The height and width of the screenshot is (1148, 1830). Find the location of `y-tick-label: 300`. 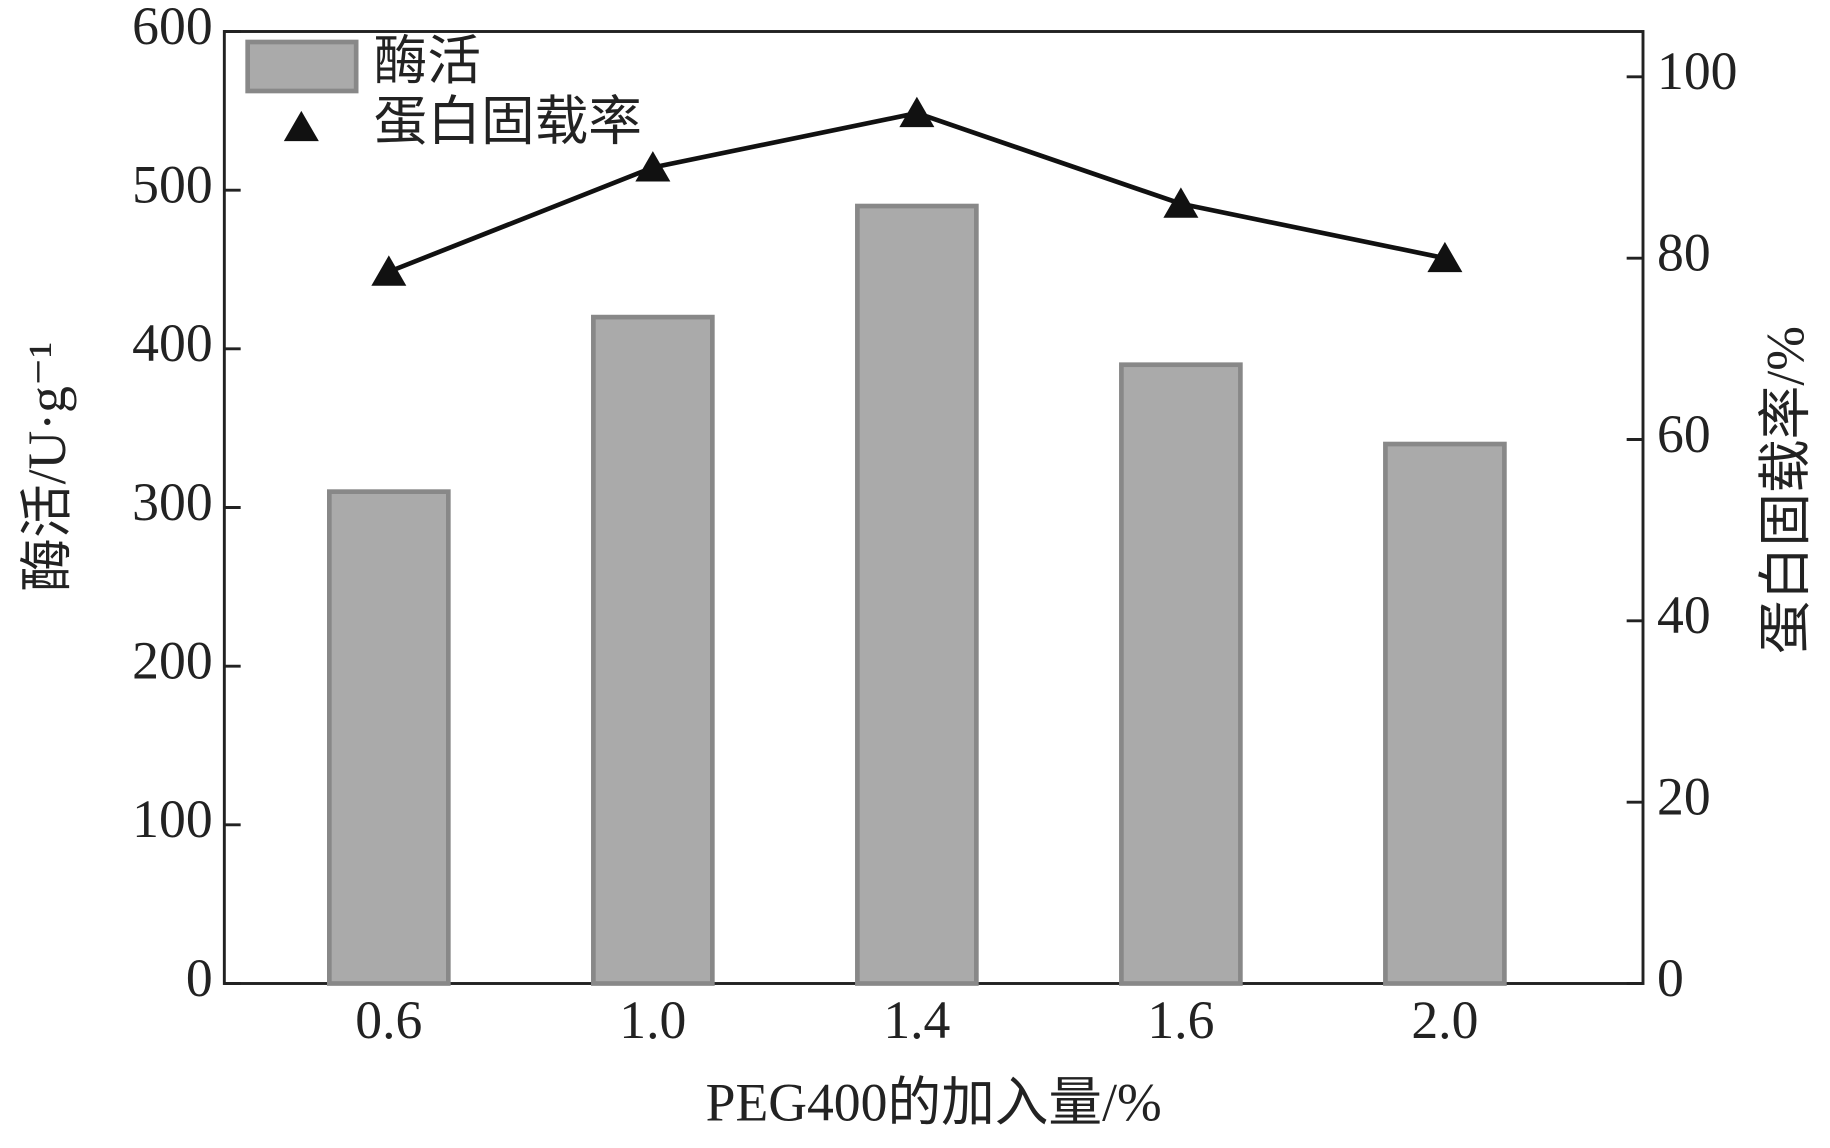

y-tick-label: 300 is located at coordinates (172, 502).